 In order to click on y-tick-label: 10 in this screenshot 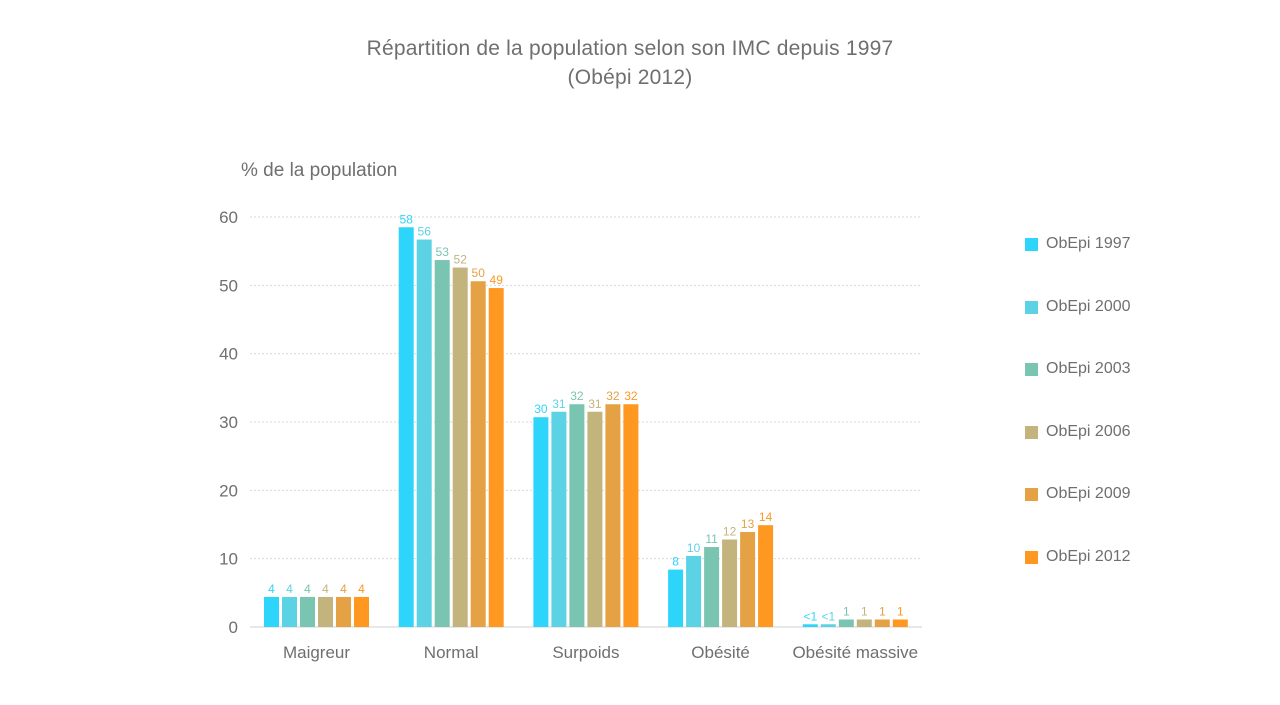, I will do `click(228, 559)`.